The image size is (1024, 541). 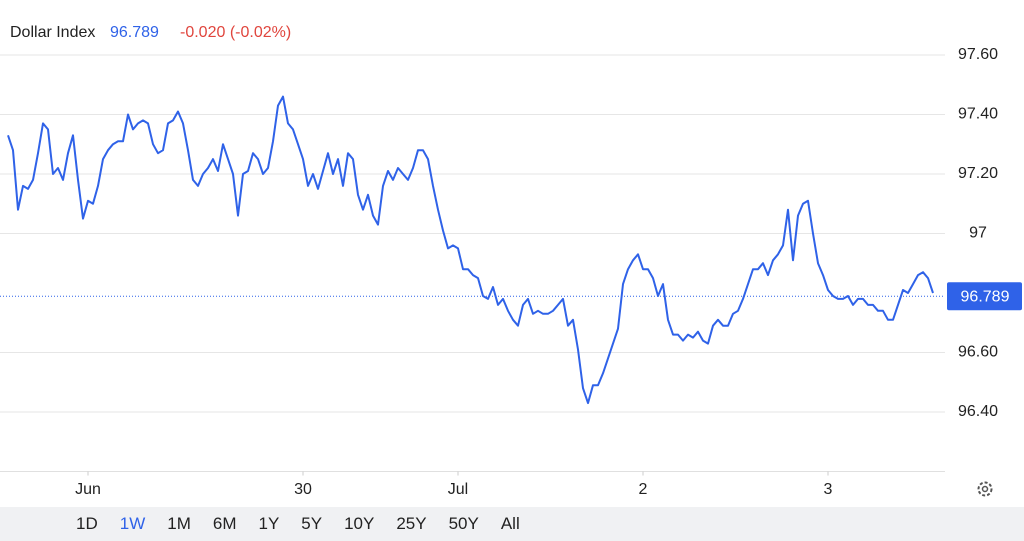 I want to click on x-tick-label: 3, so click(x=828, y=489).